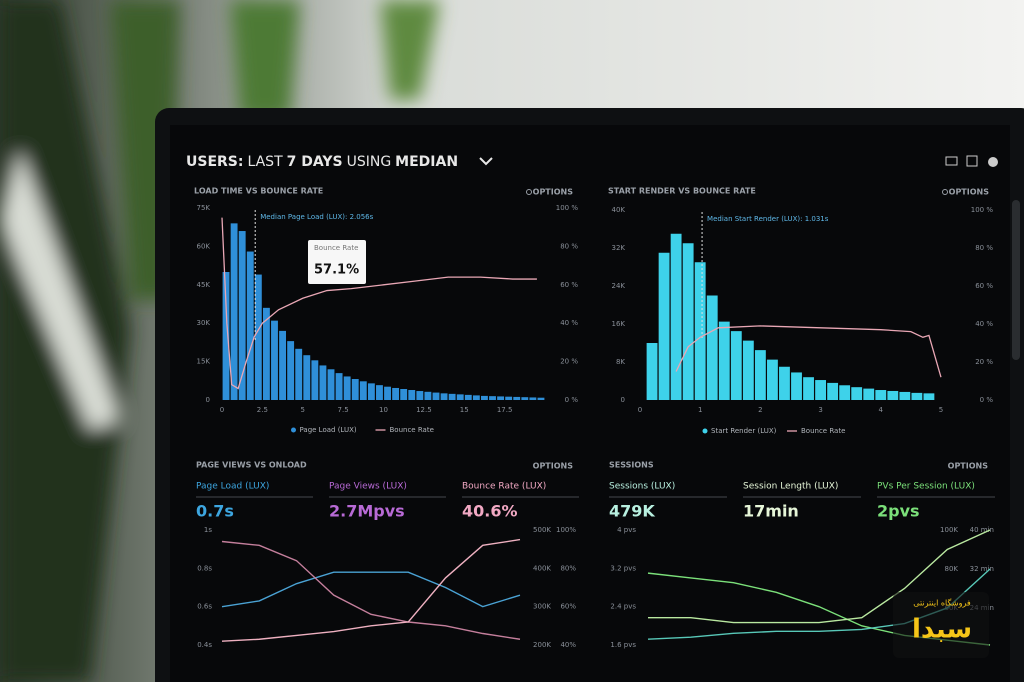 This screenshot has width=1024, height=682. Describe the element at coordinates (232, 487) in the screenshot. I see `metric-label: Page Load (LUX)` at that location.